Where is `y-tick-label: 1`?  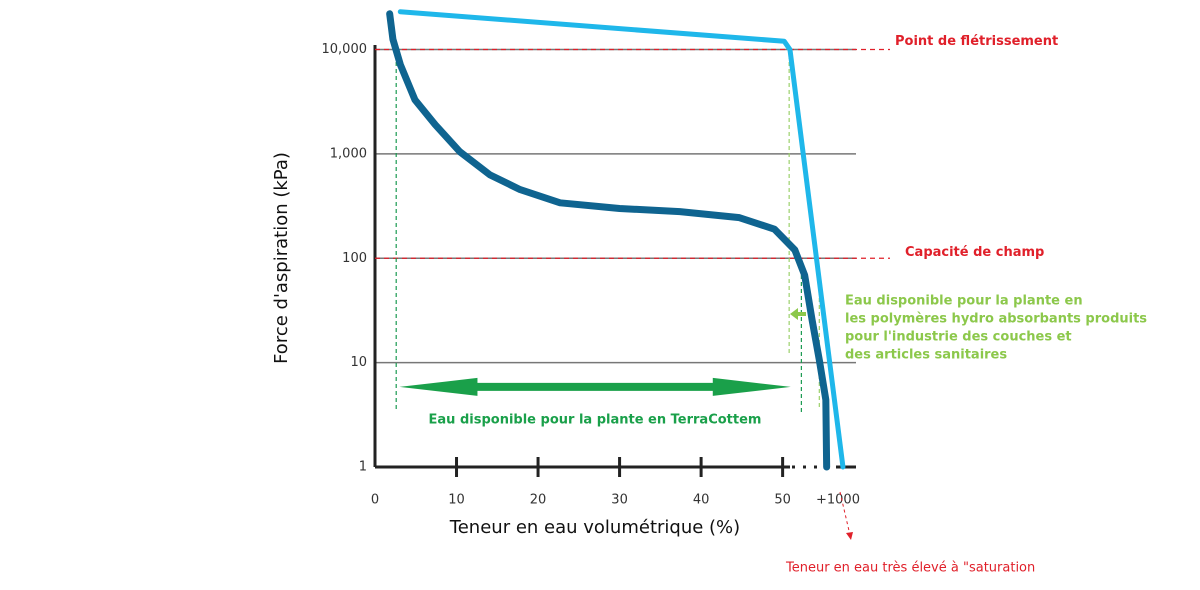 y-tick-label: 1 is located at coordinates (363, 467).